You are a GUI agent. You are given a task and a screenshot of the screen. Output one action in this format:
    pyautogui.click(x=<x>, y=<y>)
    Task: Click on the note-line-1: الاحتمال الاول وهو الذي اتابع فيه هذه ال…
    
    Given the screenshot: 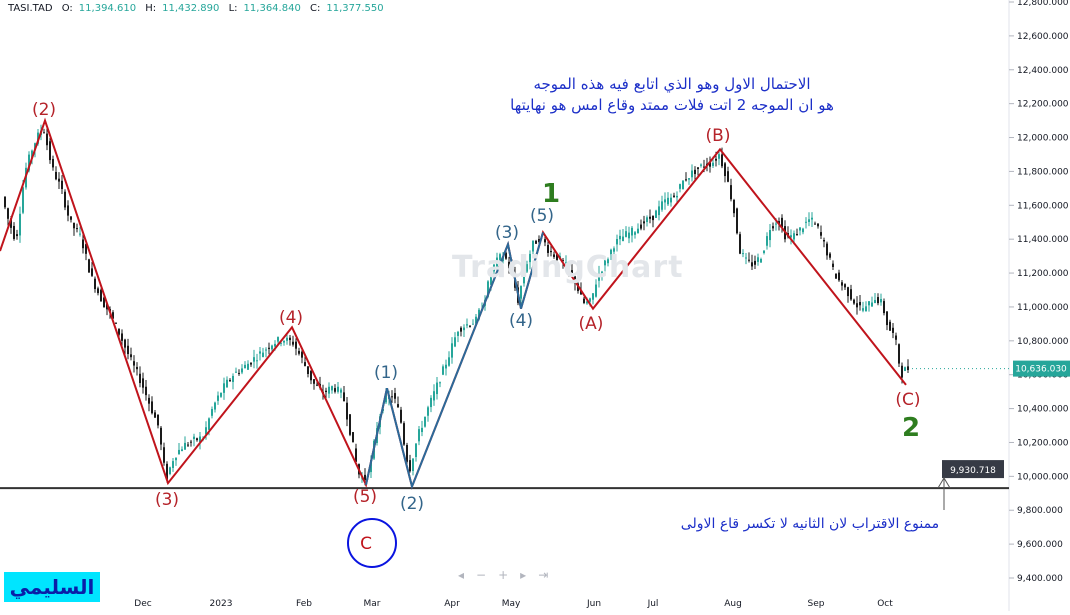 What is the action you would take?
    pyautogui.click(x=671, y=84)
    